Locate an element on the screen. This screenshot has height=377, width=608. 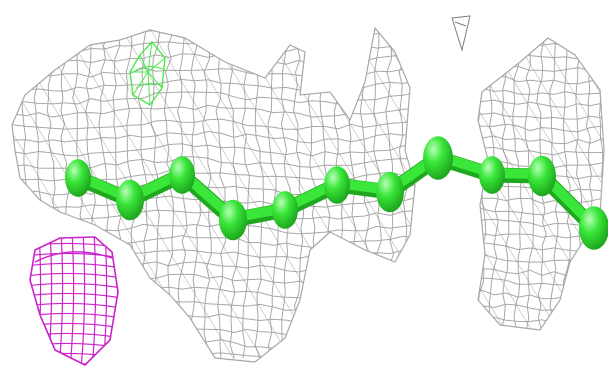
small-green-mesh-blob is located at coordinates (147, 73).